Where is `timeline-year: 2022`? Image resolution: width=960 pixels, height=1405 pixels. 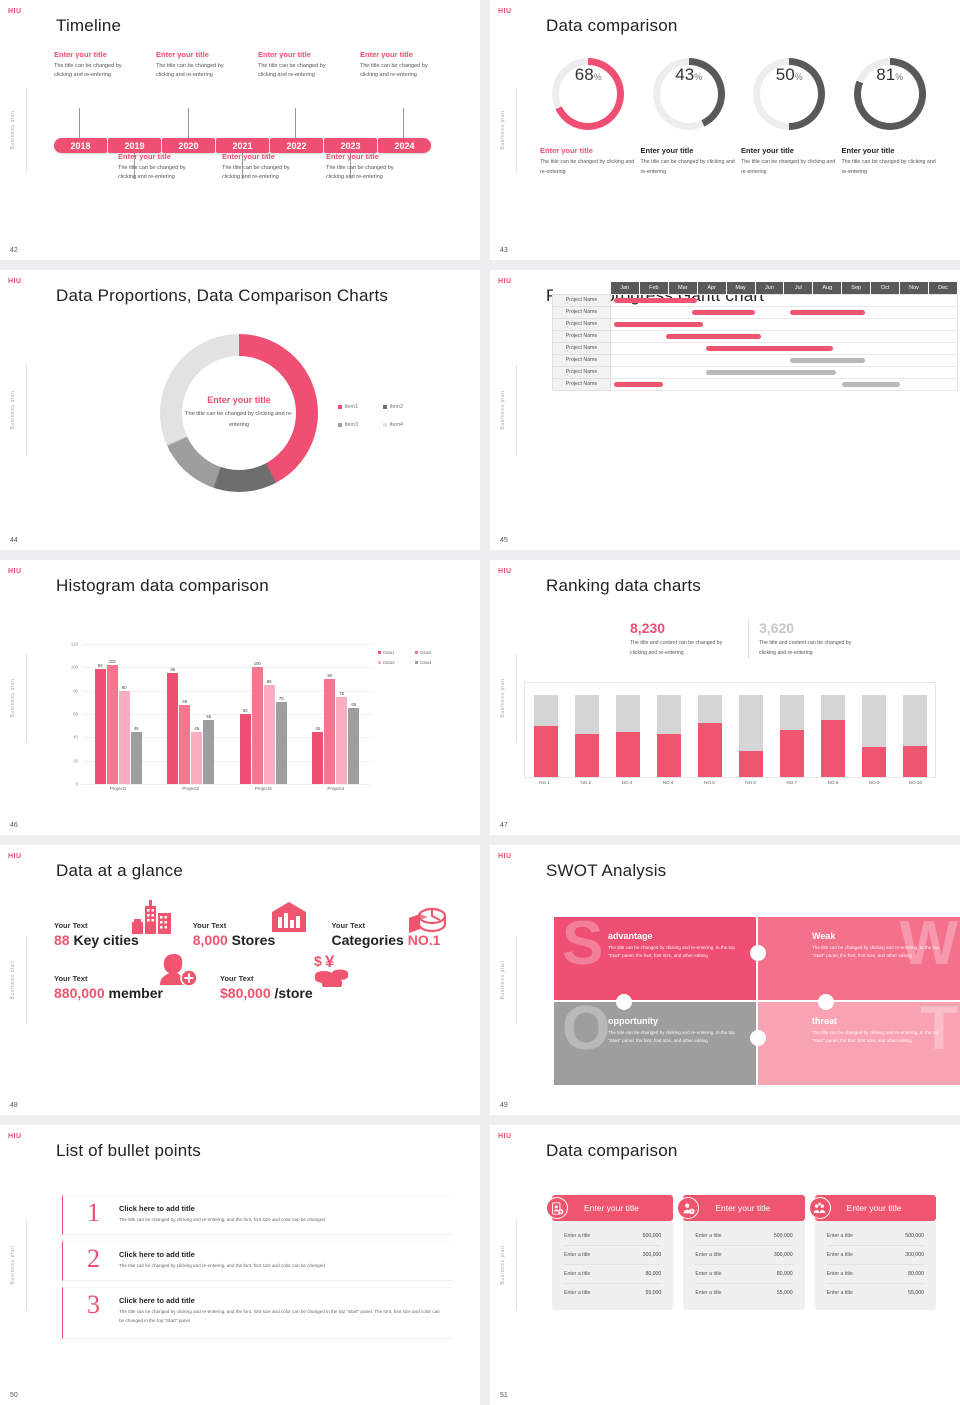 timeline-year: 2022 is located at coordinates (296, 145).